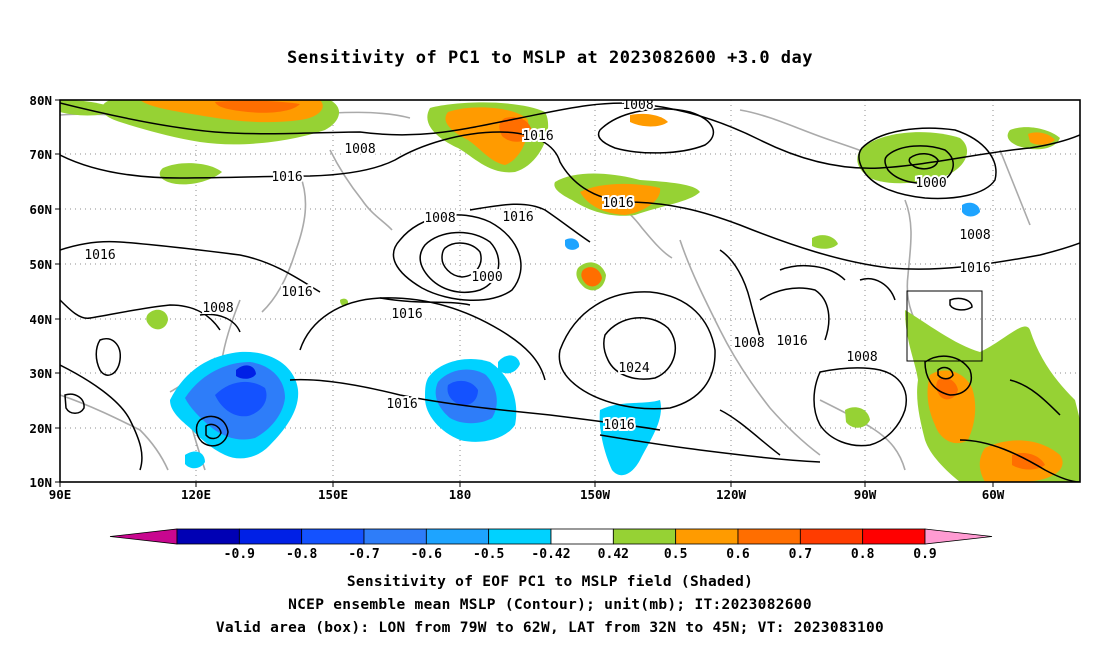 This screenshot has width=1100, height=650. What do you see at coordinates (40, 209) in the screenshot?
I see `lat-tick-label: 60N` at bounding box center [40, 209].